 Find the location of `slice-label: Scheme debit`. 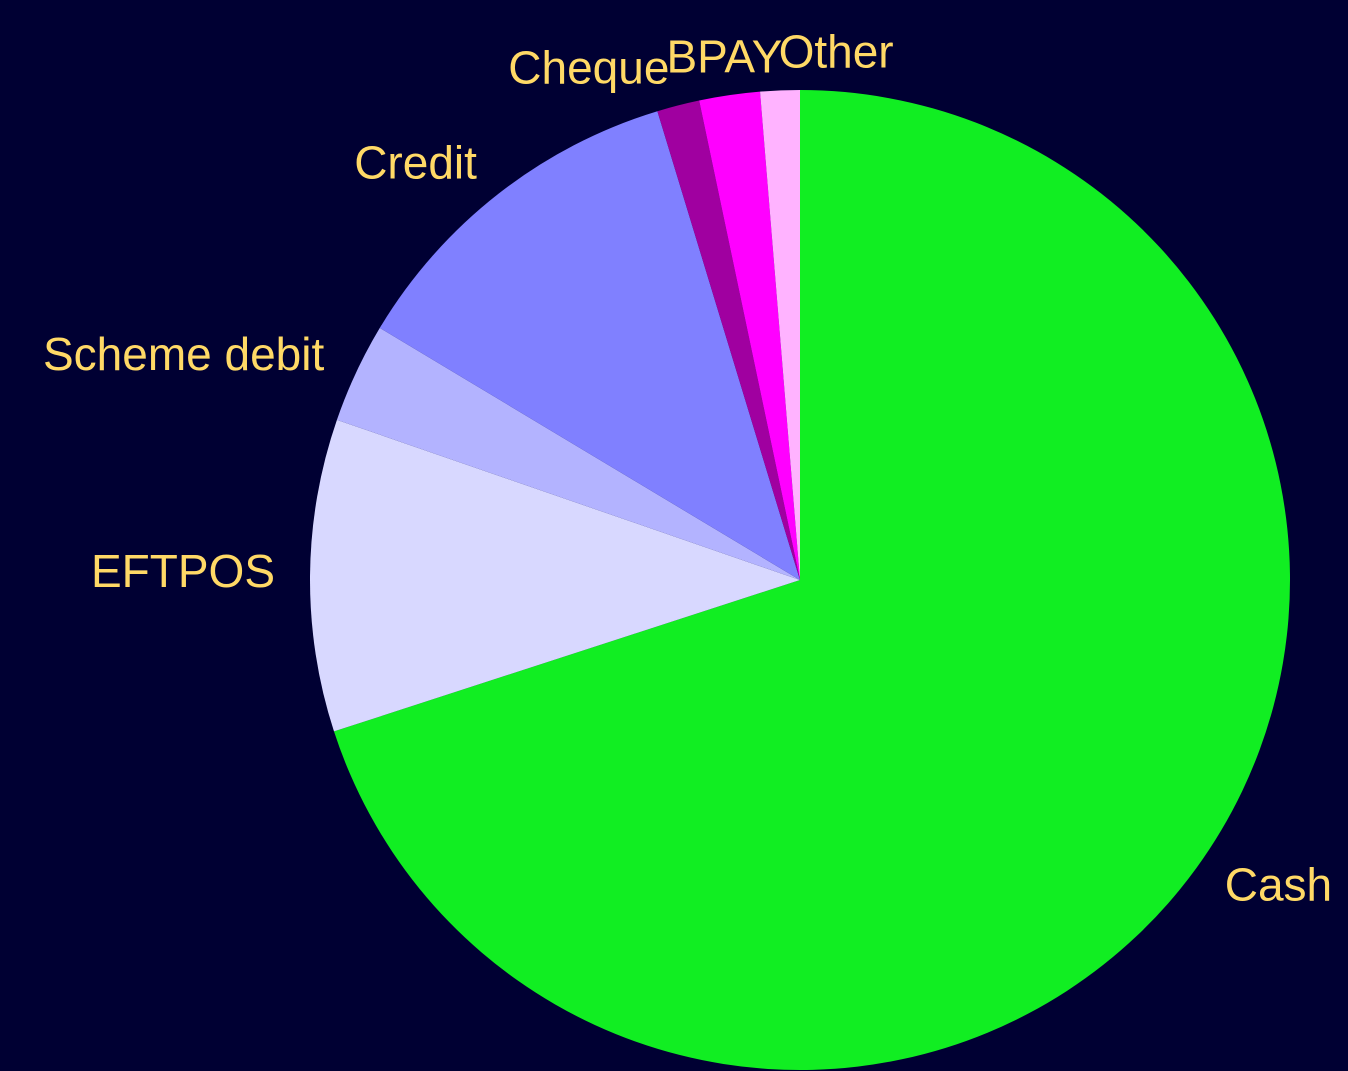

slice-label: Scheme debit is located at coordinates (183, 354).